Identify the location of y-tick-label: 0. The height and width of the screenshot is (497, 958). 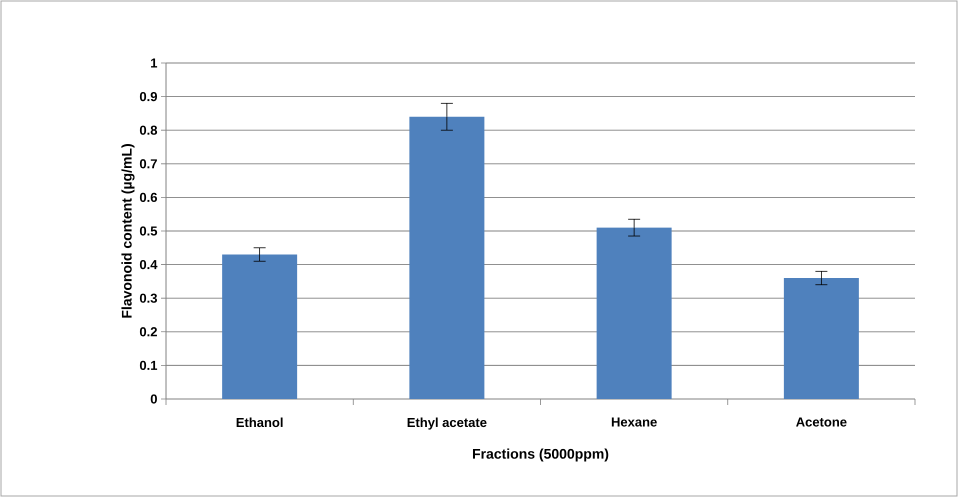
(153, 399).